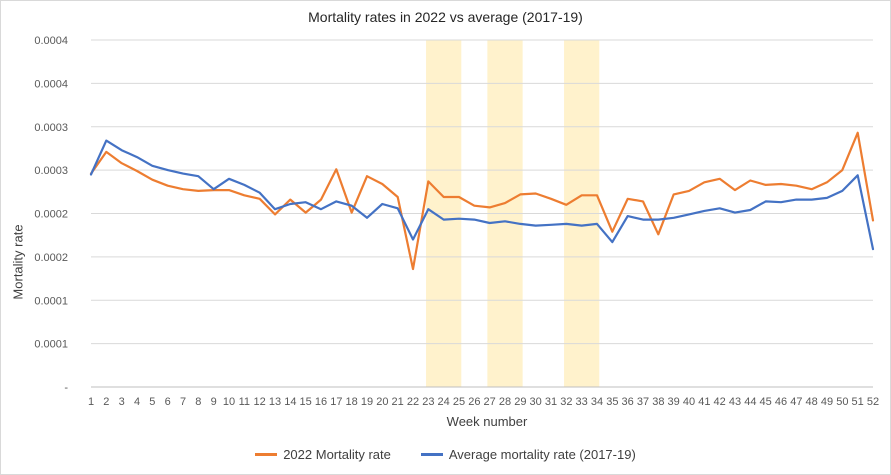 The image size is (891, 475). What do you see at coordinates (51, 128) in the screenshot?
I see `y-tick-label-6: 0.0003` at bounding box center [51, 128].